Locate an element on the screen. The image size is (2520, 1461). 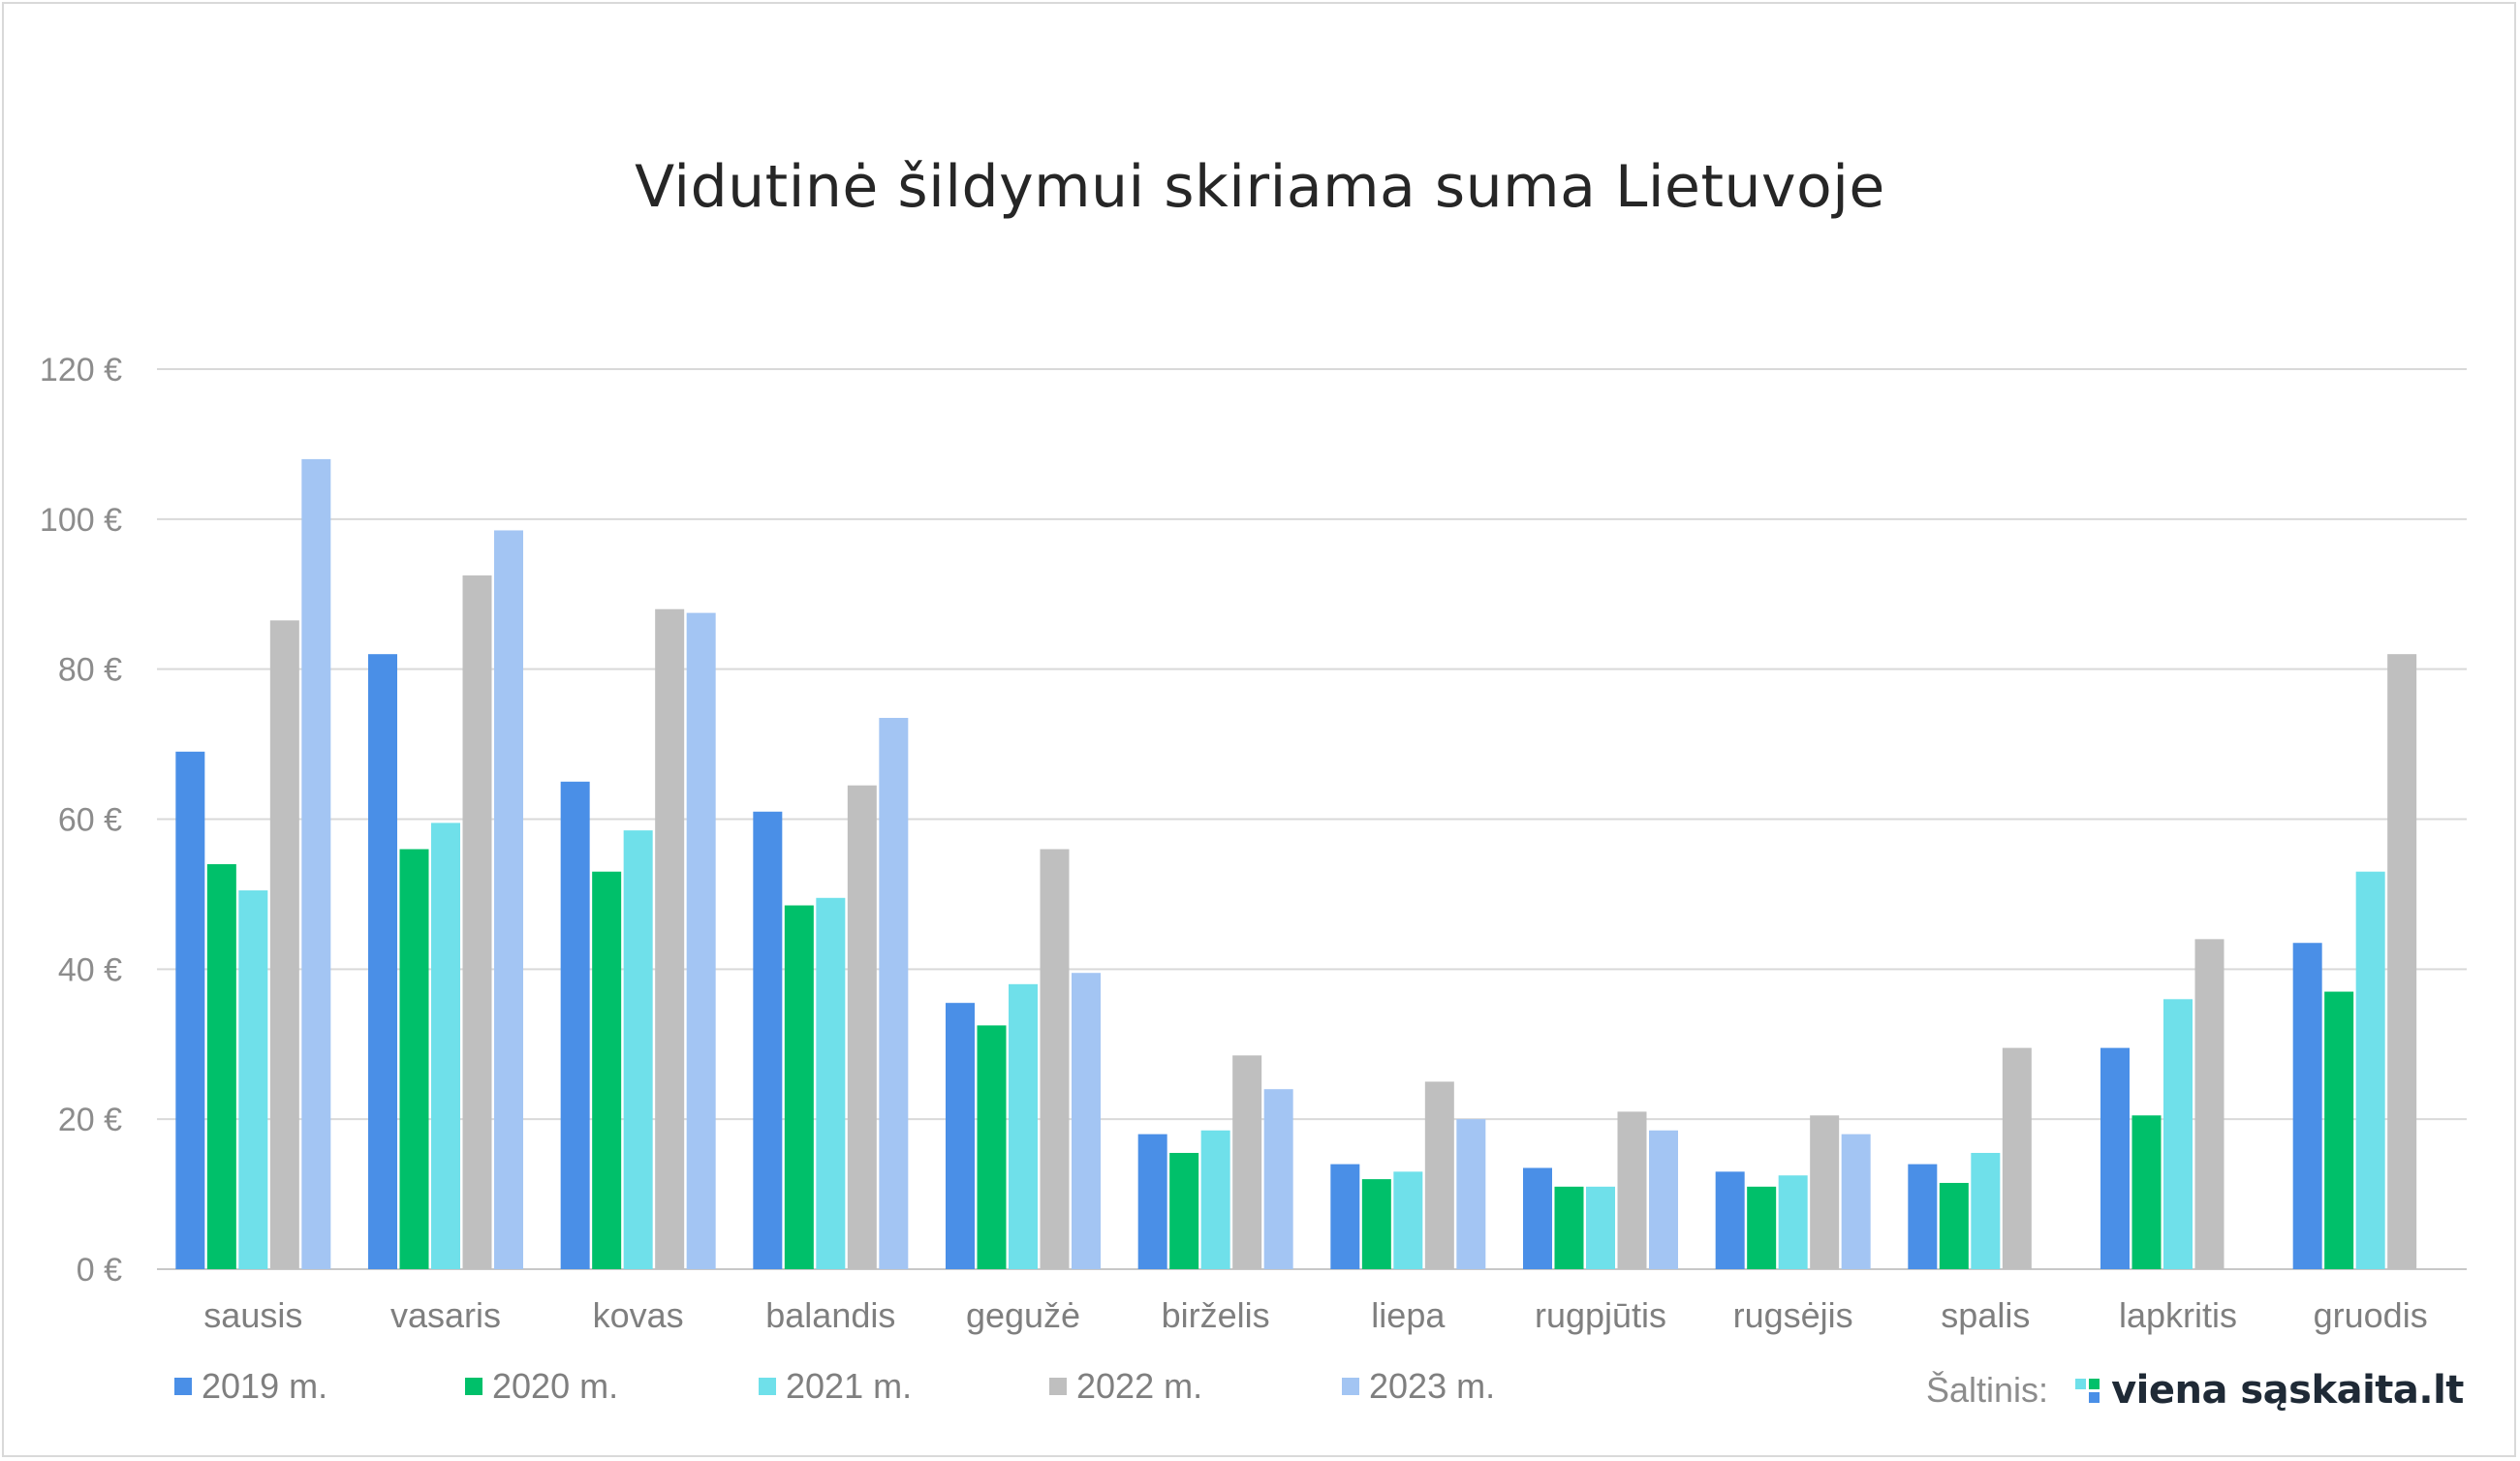
x-tick-label: vasaris is located at coordinates (446, 1315).